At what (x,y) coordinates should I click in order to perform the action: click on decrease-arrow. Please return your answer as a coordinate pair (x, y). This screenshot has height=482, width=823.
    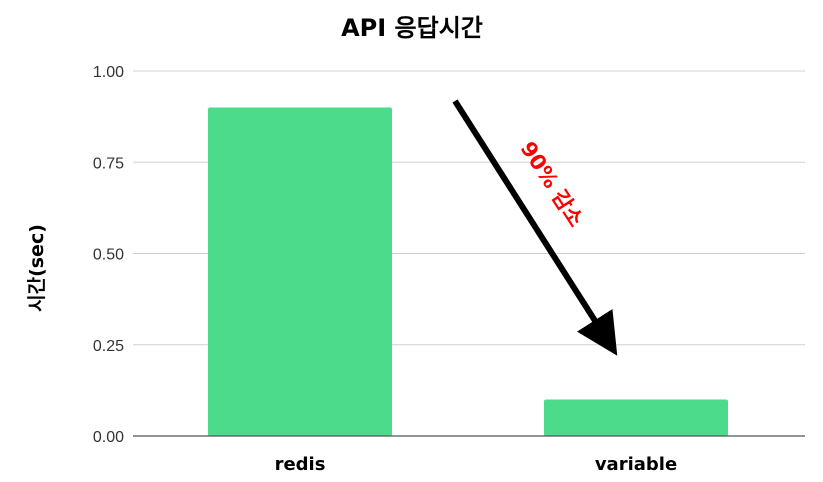
    Looking at the image, I should click on (535, 227).